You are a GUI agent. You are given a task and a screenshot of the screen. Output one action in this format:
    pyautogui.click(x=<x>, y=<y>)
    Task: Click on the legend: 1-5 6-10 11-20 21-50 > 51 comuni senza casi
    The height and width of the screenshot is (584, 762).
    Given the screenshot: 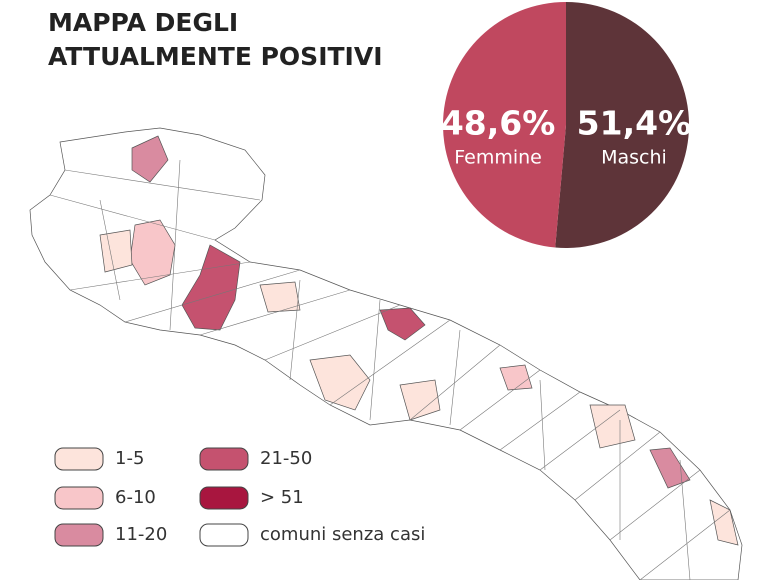 What is the action you would take?
    pyautogui.click(x=239, y=497)
    